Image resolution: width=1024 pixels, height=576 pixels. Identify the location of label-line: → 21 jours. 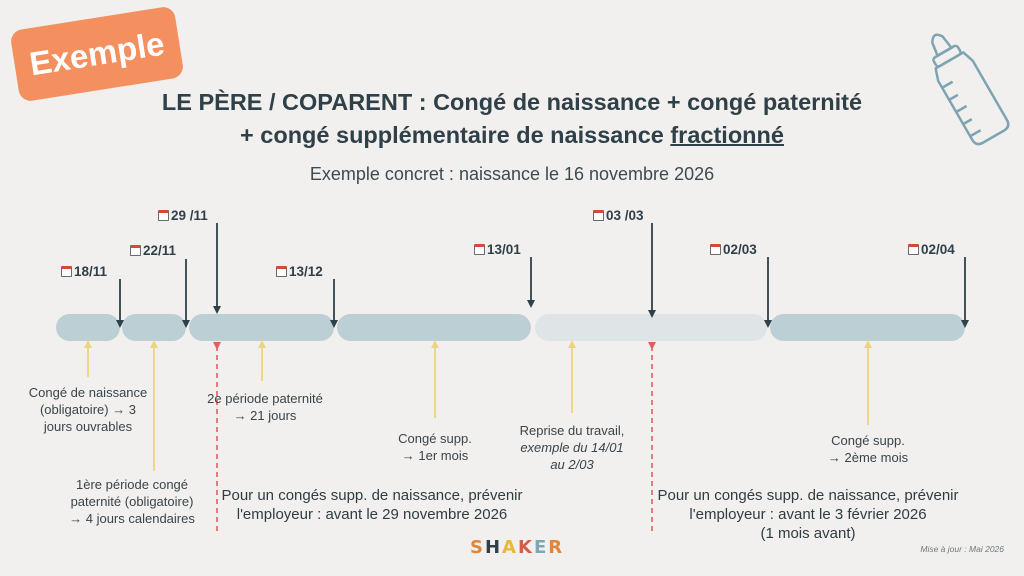
(265, 415).